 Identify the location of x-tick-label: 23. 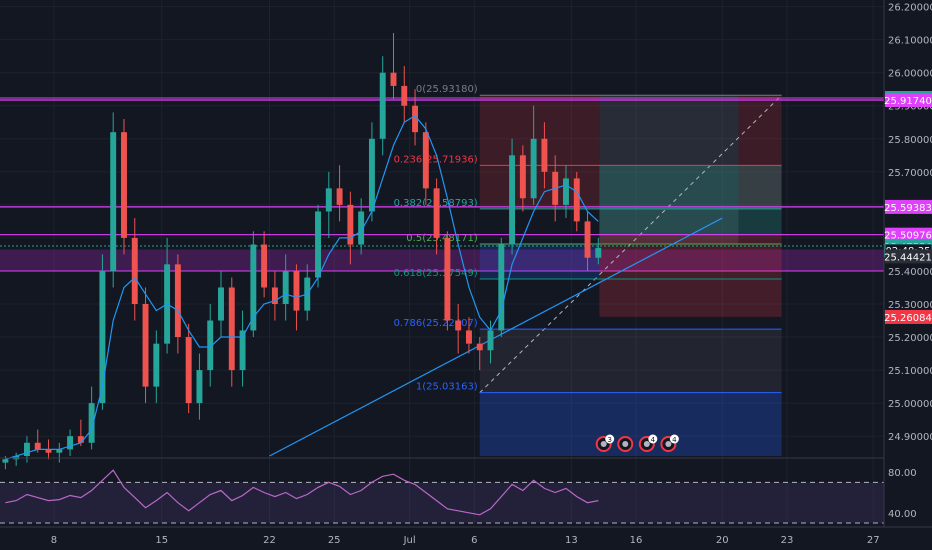
(787, 540).